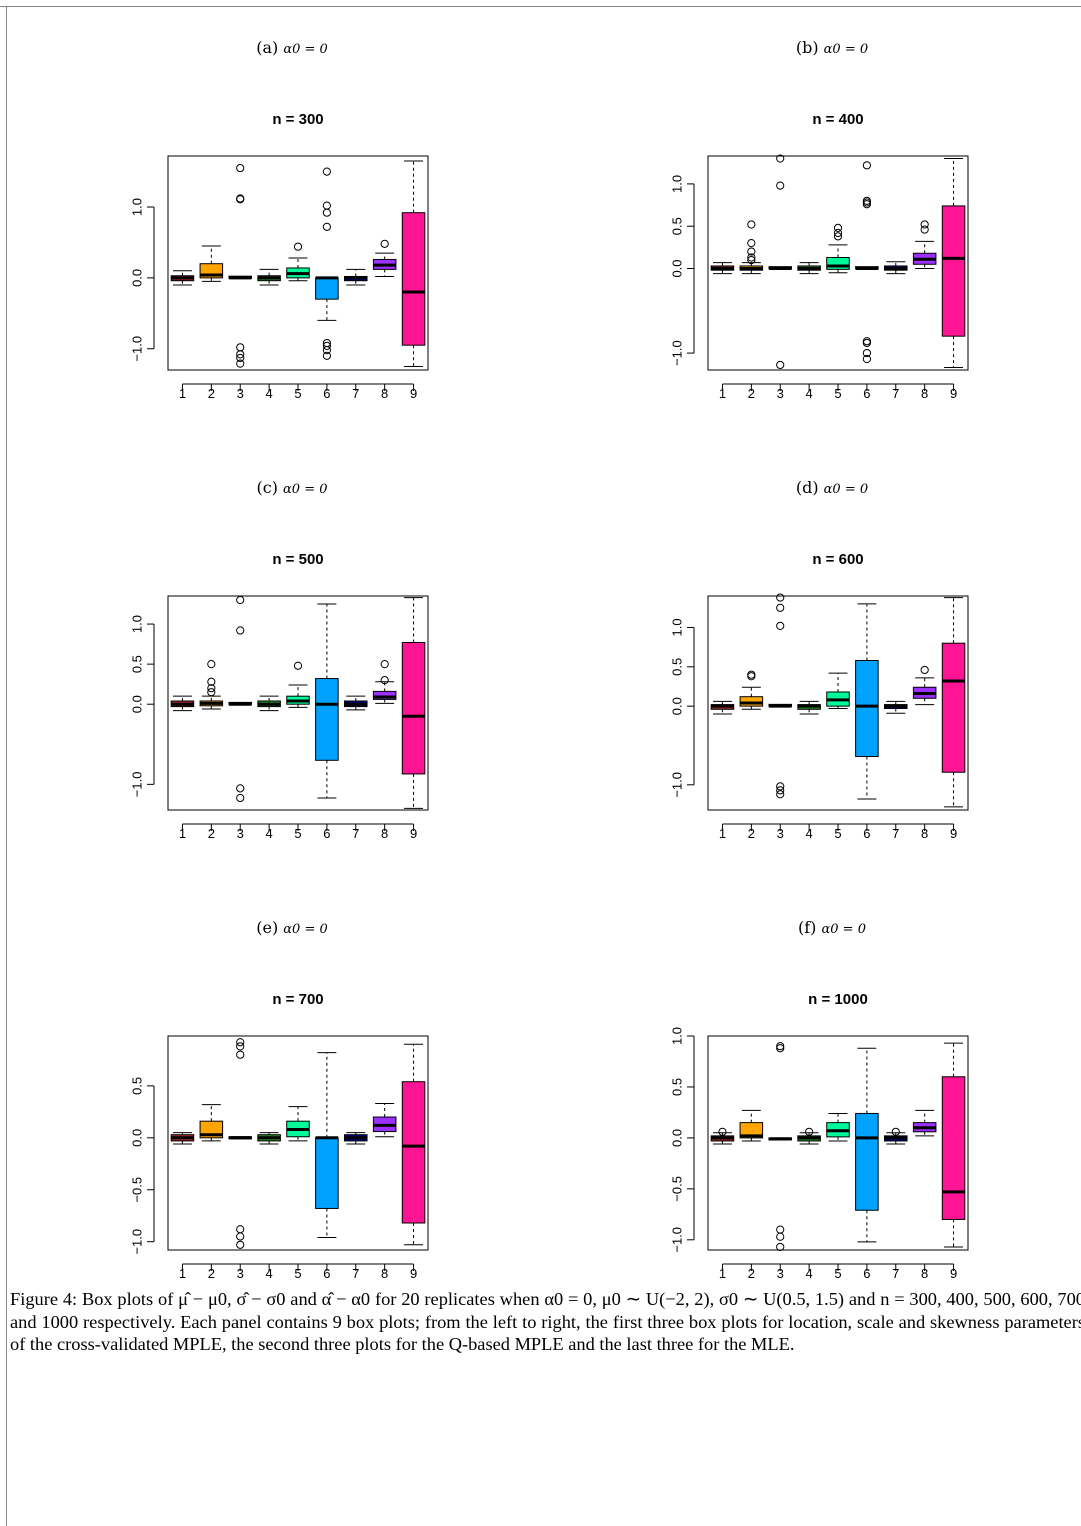 This screenshot has height=1526, width=1081. Describe the element at coordinates (355, 1273) in the screenshot. I see `x-tick-label: 7` at that location.